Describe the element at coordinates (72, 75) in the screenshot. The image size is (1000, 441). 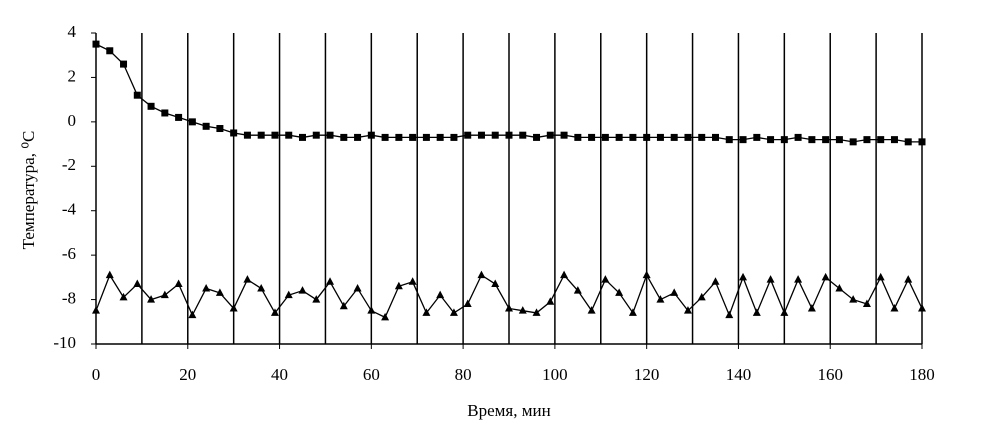
I see `y-tick-label: 2` at that location.